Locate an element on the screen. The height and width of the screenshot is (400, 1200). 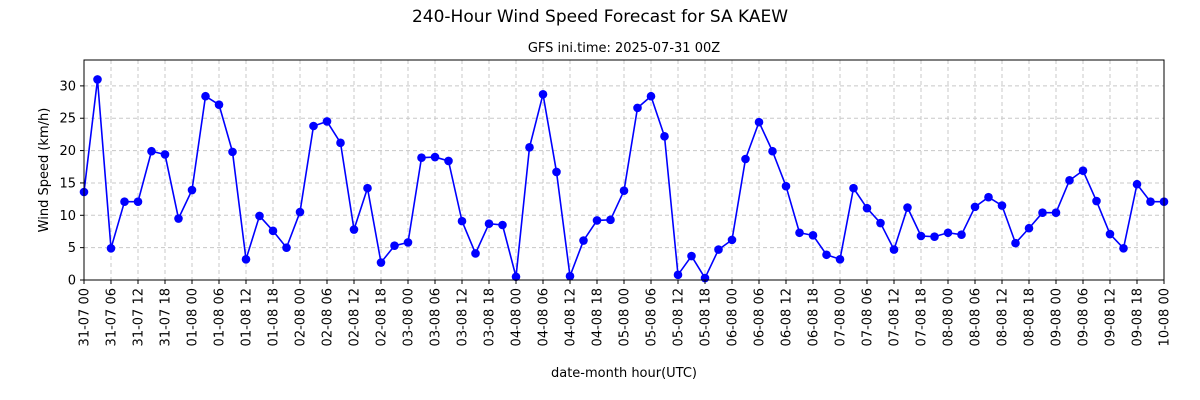
x-tick-label: 02-08 18 is located at coordinates (382, 317).